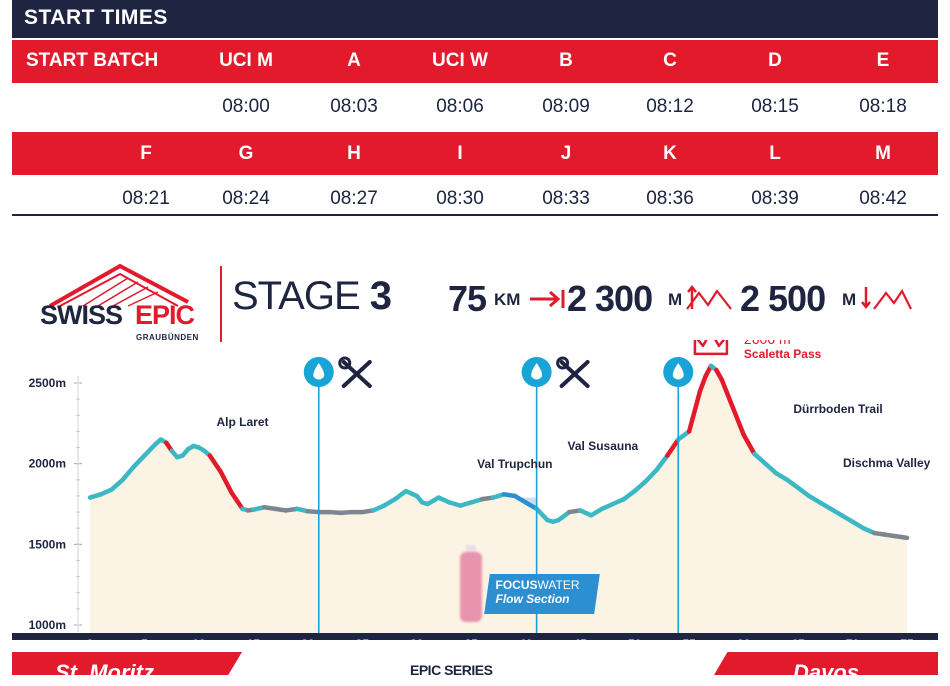  What do you see at coordinates (775, 153) in the screenshot?
I see `batch-cell: L` at bounding box center [775, 153].